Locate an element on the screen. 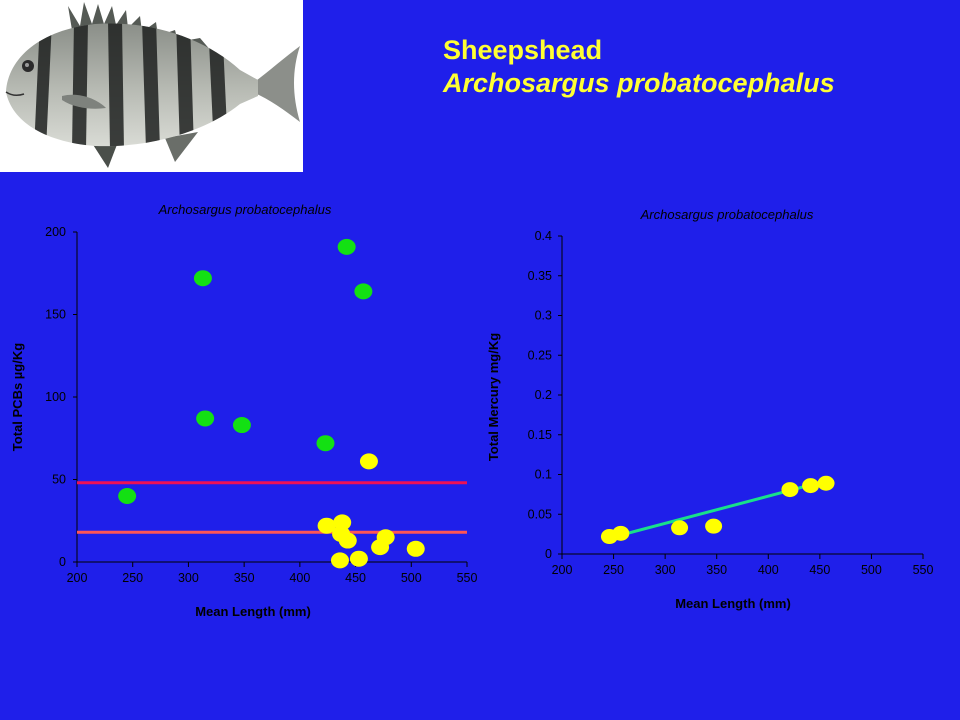 Image resolution: width=960 pixels, height=720 pixels. y-tick-label: 50 is located at coordinates (59, 480).